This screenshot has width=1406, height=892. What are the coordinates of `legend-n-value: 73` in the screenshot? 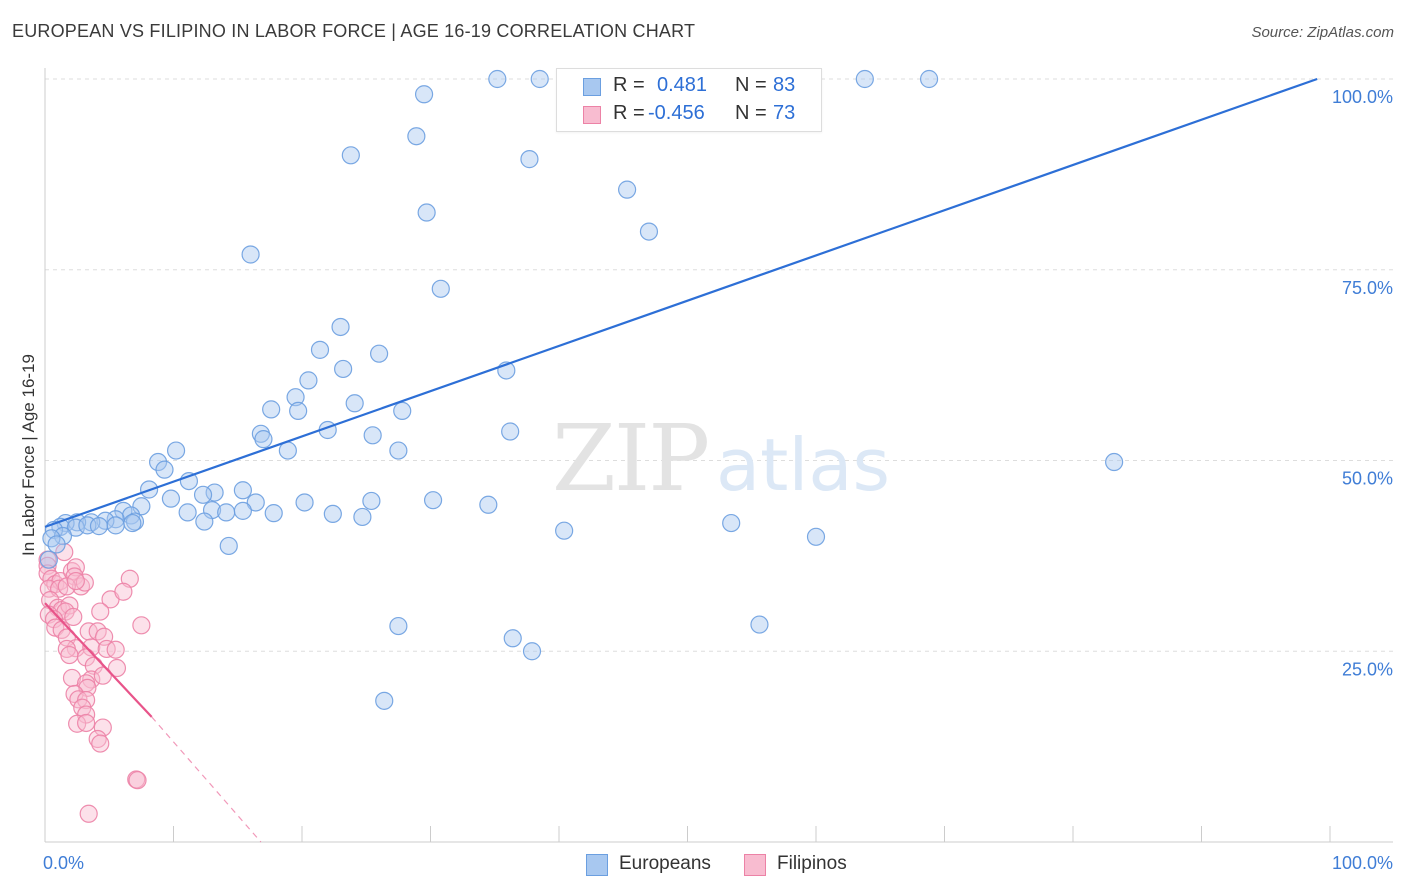 It's located at (784, 113).